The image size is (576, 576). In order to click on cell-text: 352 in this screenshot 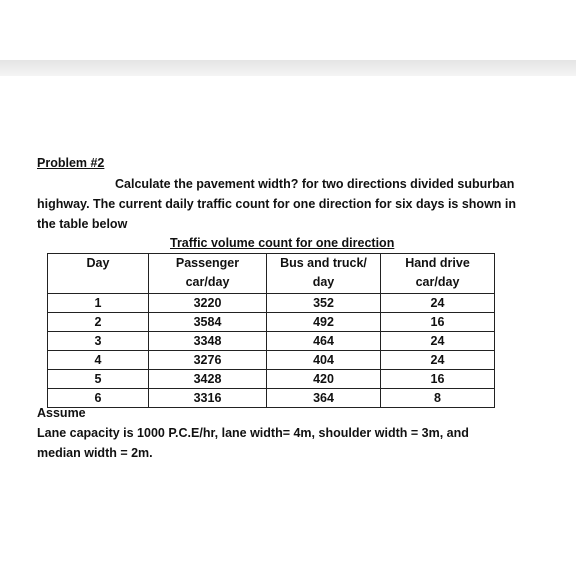, I will do `click(323, 303)`.